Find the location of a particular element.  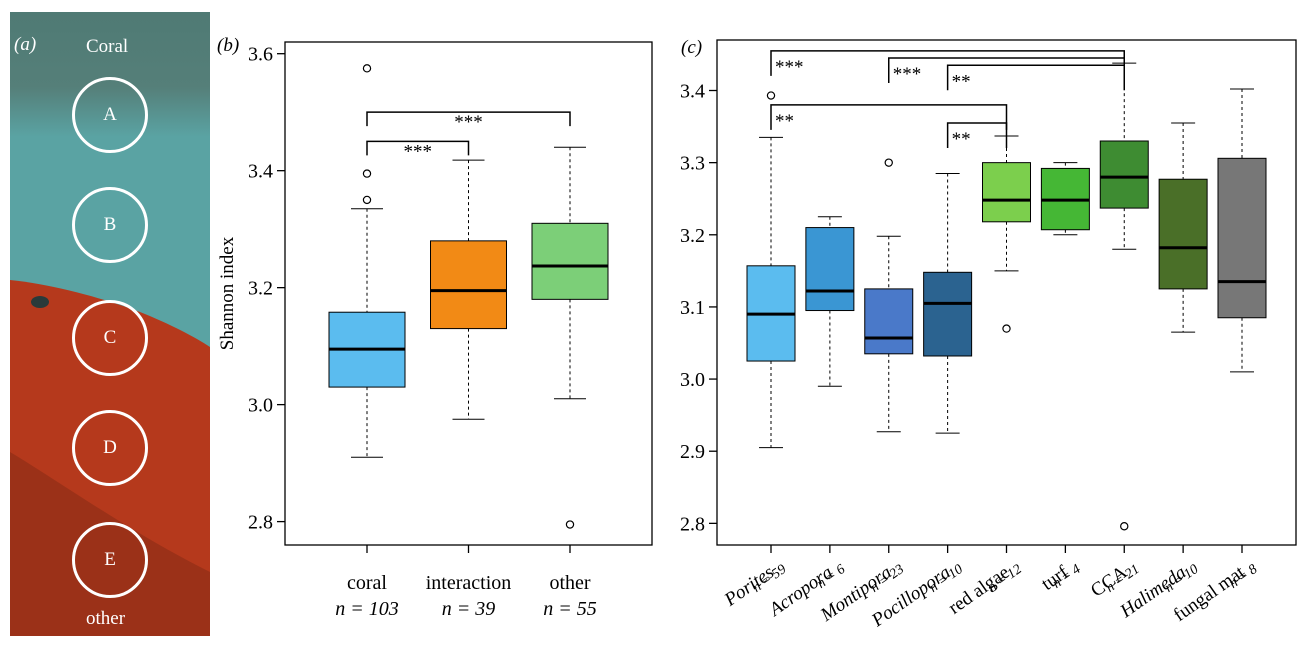

x-category-label: interaction is located at coordinates (469, 583).